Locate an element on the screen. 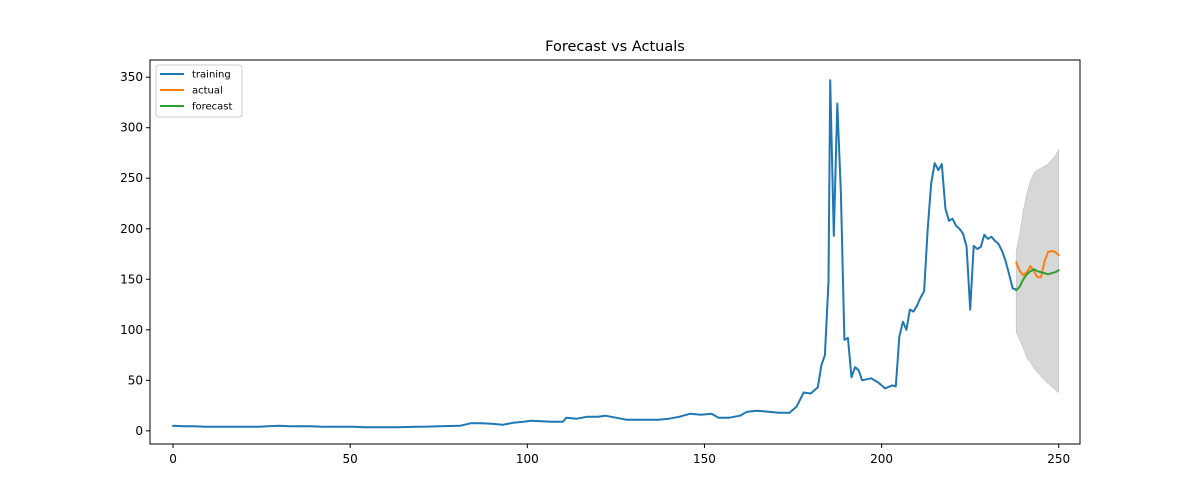  y-tick-label: 150 is located at coordinates (131, 279).